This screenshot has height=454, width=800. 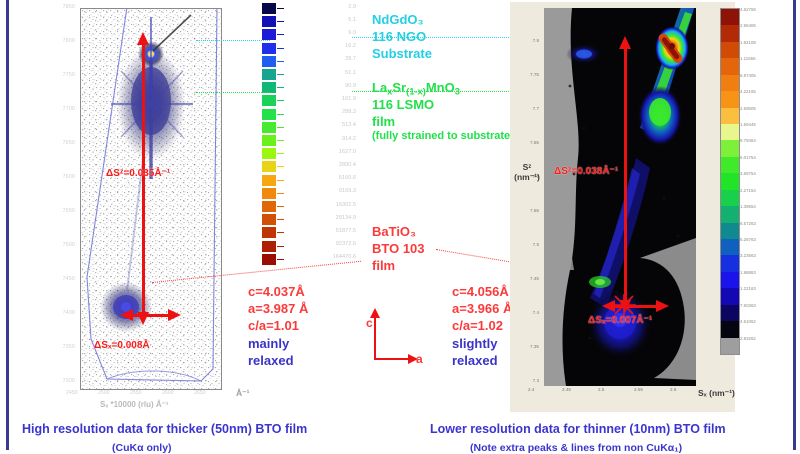 What do you see at coordinates (748, 75) in the screenshot?
I see `colorbar-value-label: 6.87405` at bounding box center [748, 75].